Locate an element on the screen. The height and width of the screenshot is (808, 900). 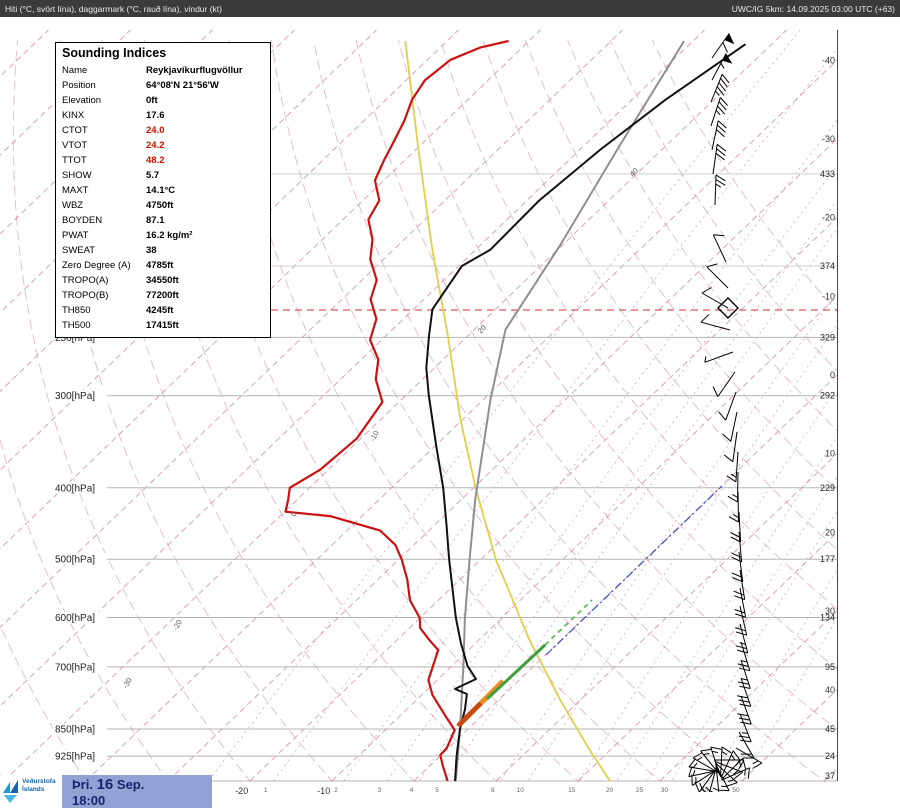
date-label: Þri. 16 Sep. is located at coordinates (142, 784).